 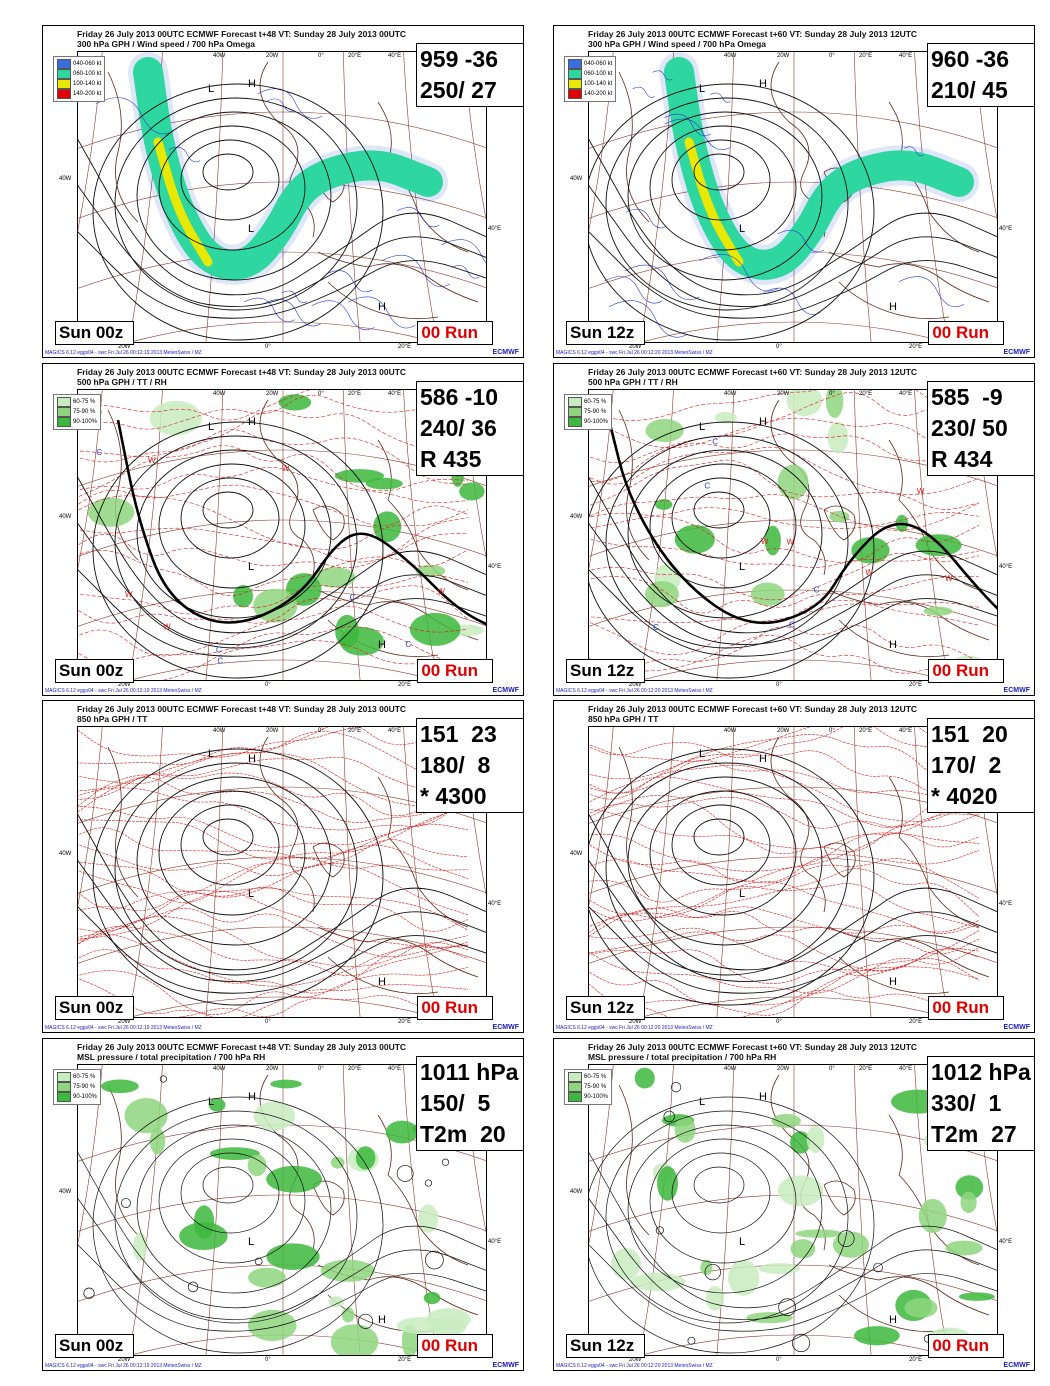 I want to click on latitude-label: 40°E, so click(x=1006, y=1242).